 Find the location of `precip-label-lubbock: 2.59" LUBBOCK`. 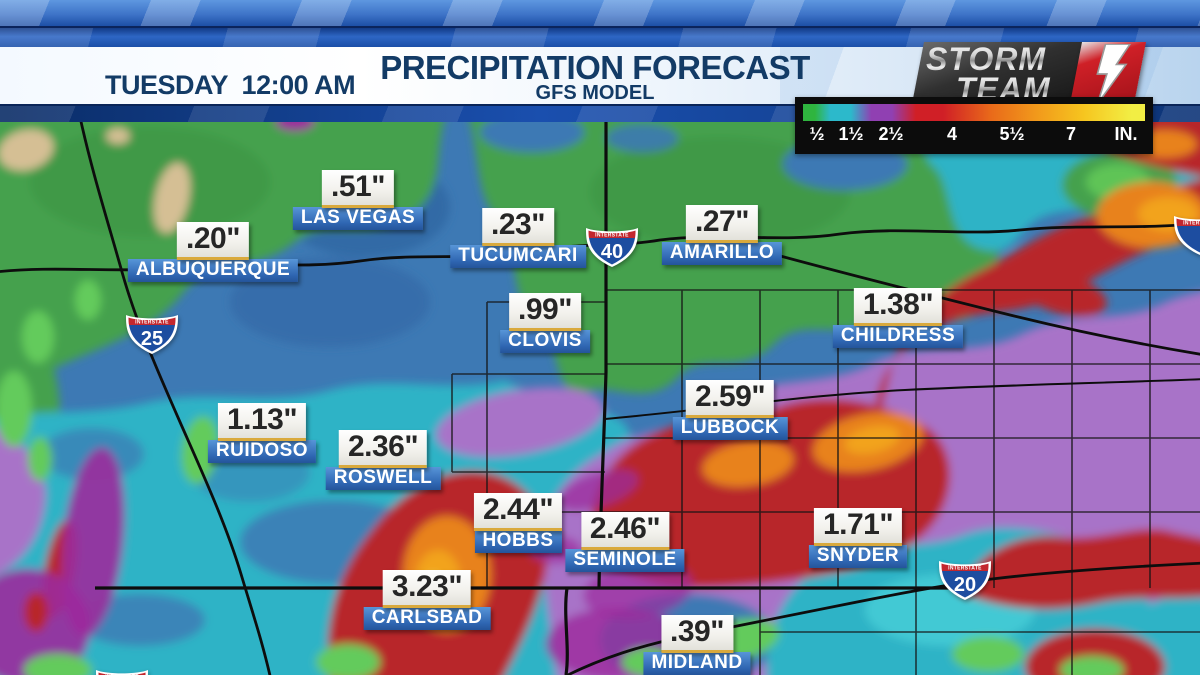

precip-label-lubbock: 2.59" LUBBOCK is located at coordinates (730, 410).